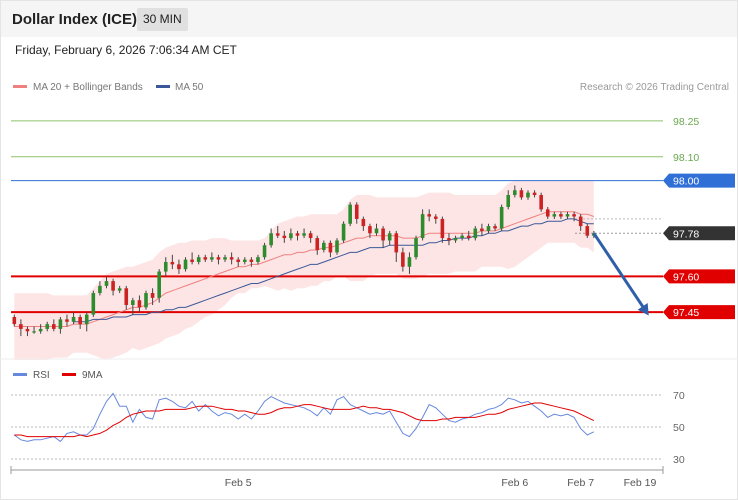  What do you see at coordinates (686, 234) in the screenshot?
I see `level-label: 97.78` at bounding box center [686, 234].